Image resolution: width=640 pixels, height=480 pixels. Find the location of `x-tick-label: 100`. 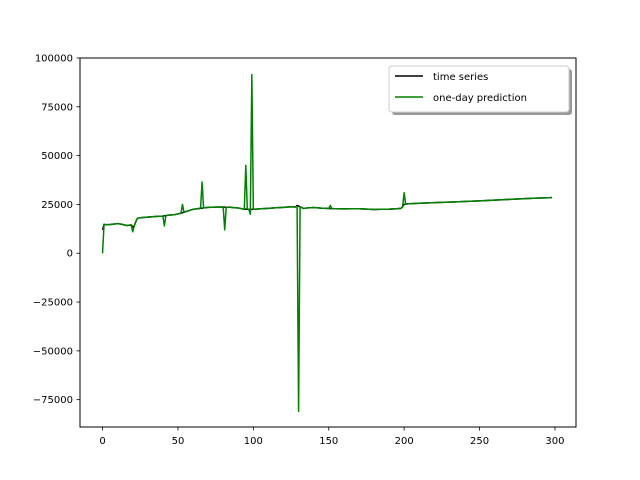

x-tick-label: 100 is located at coordinates (253, 441).